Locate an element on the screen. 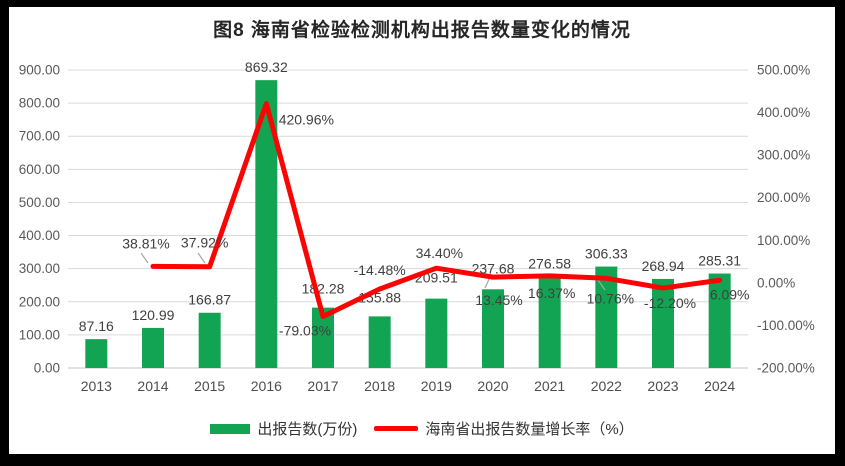  x-axis-label: 2024 is located at coordinates (719, 386).